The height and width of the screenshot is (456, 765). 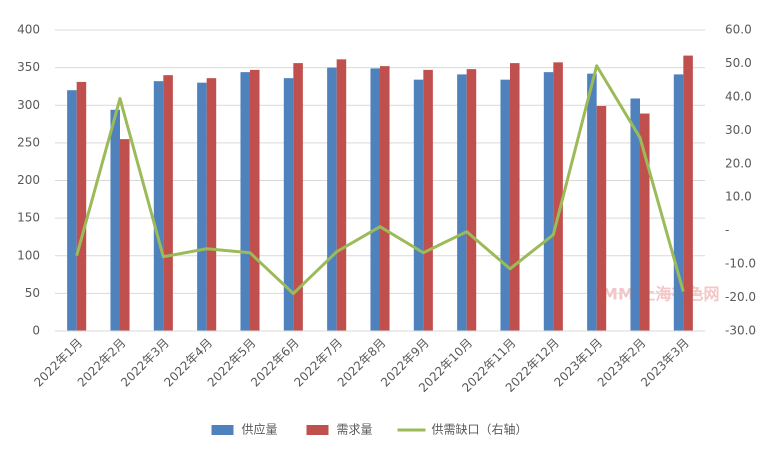 I want to click on y-tick-label: 100, so click(x=28, y=255).